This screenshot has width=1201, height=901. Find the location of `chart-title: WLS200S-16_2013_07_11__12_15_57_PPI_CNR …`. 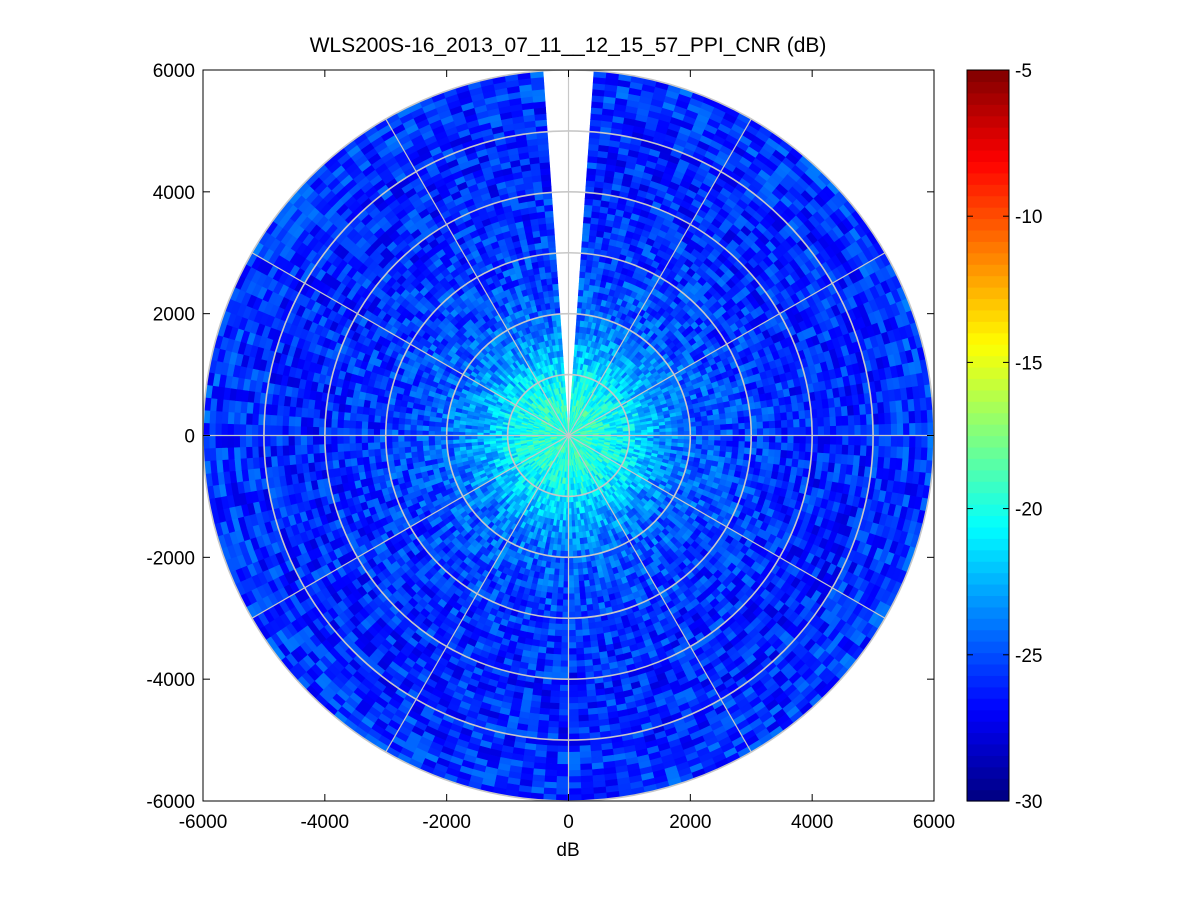

chart-title: WLS200S-16_2013_07_11__12_15_57_PPI_CNR … is located at coordinates (568, 45).